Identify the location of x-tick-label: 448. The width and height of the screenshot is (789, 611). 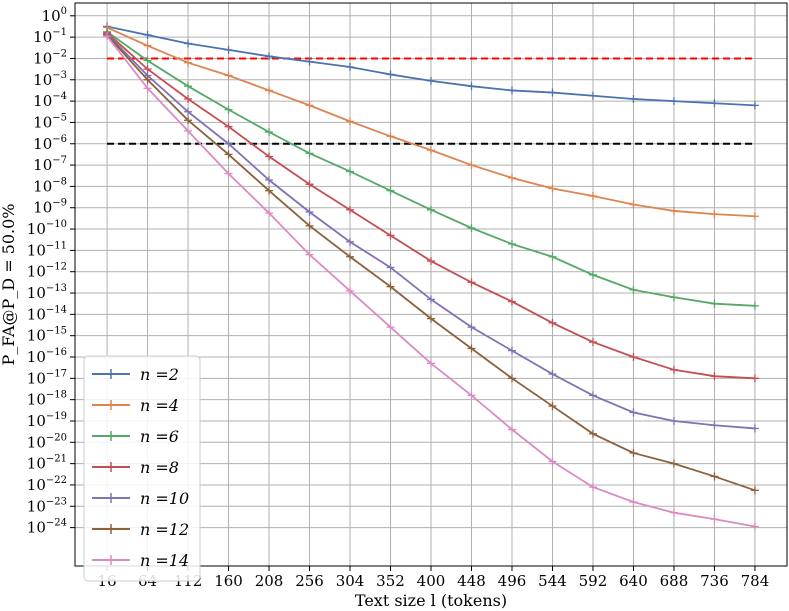
(471, 581).